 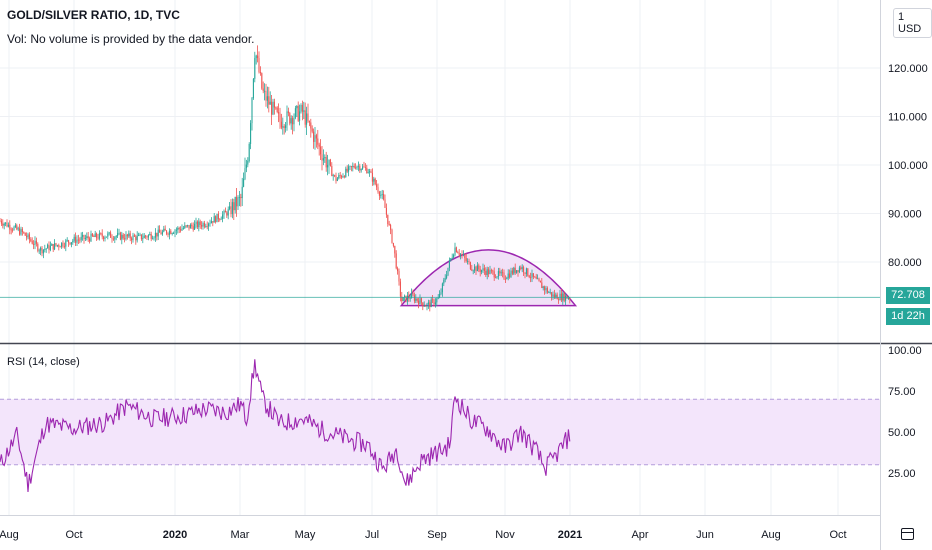 I want to click on time-tick-label: Aug, so click(x=9, y=535).